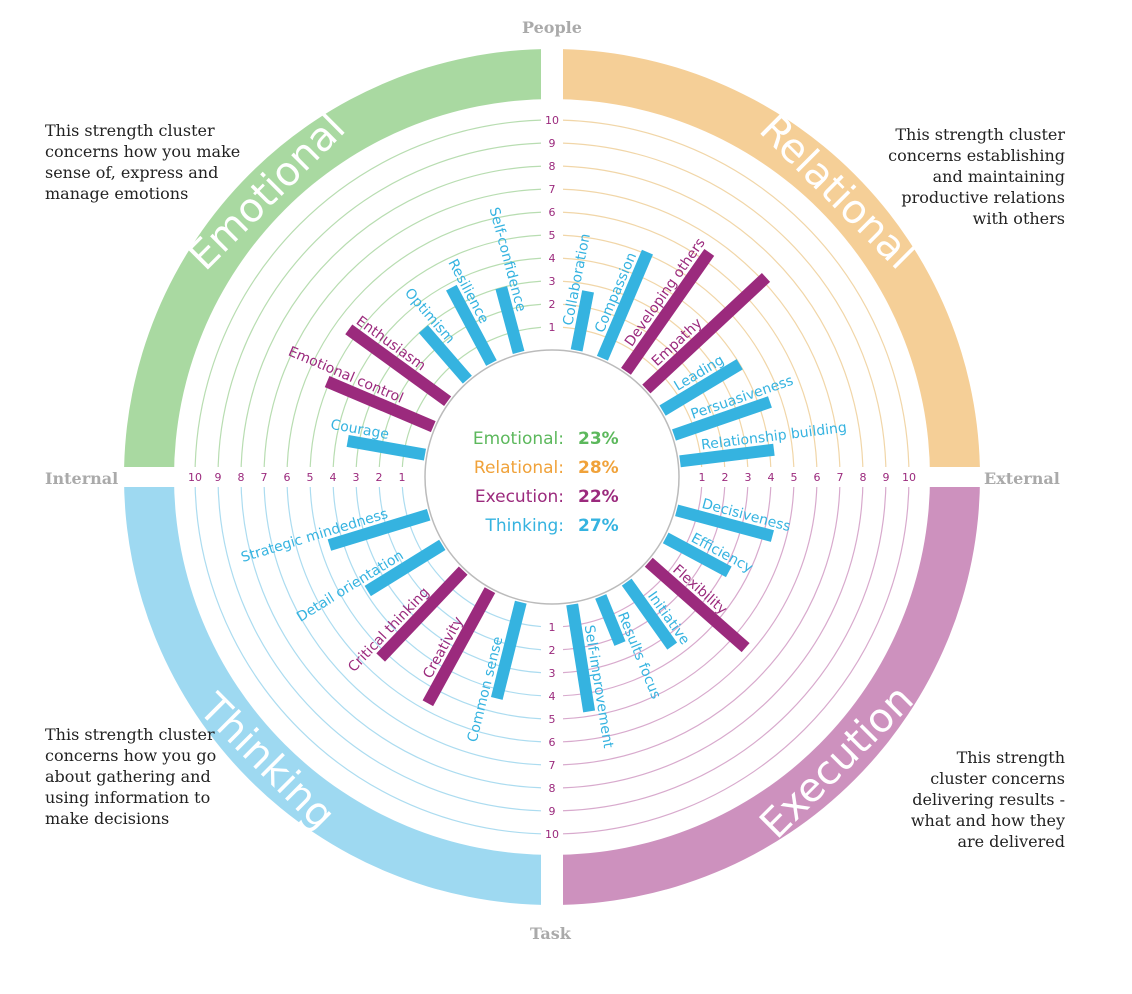  Describe the element at coordinates (624, 305) in the screenshot. I see `bar-compassion` at that location.